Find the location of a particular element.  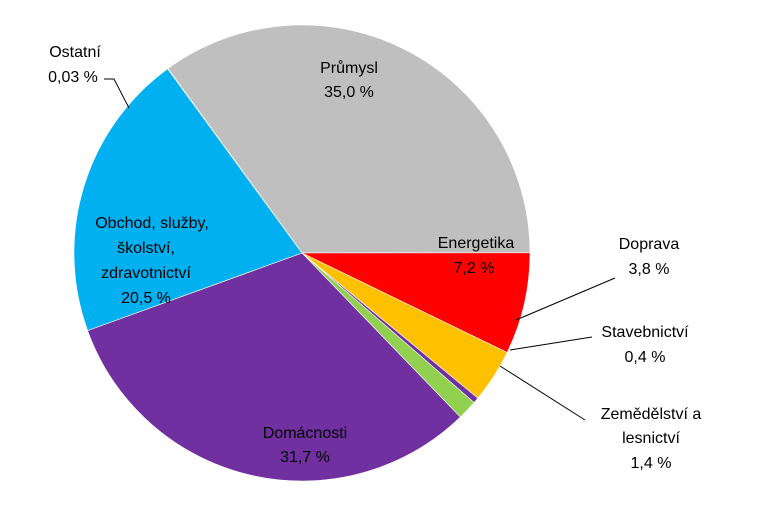

slice-label-energetika-value: 7,2 % is located at coordinates (474, 268).